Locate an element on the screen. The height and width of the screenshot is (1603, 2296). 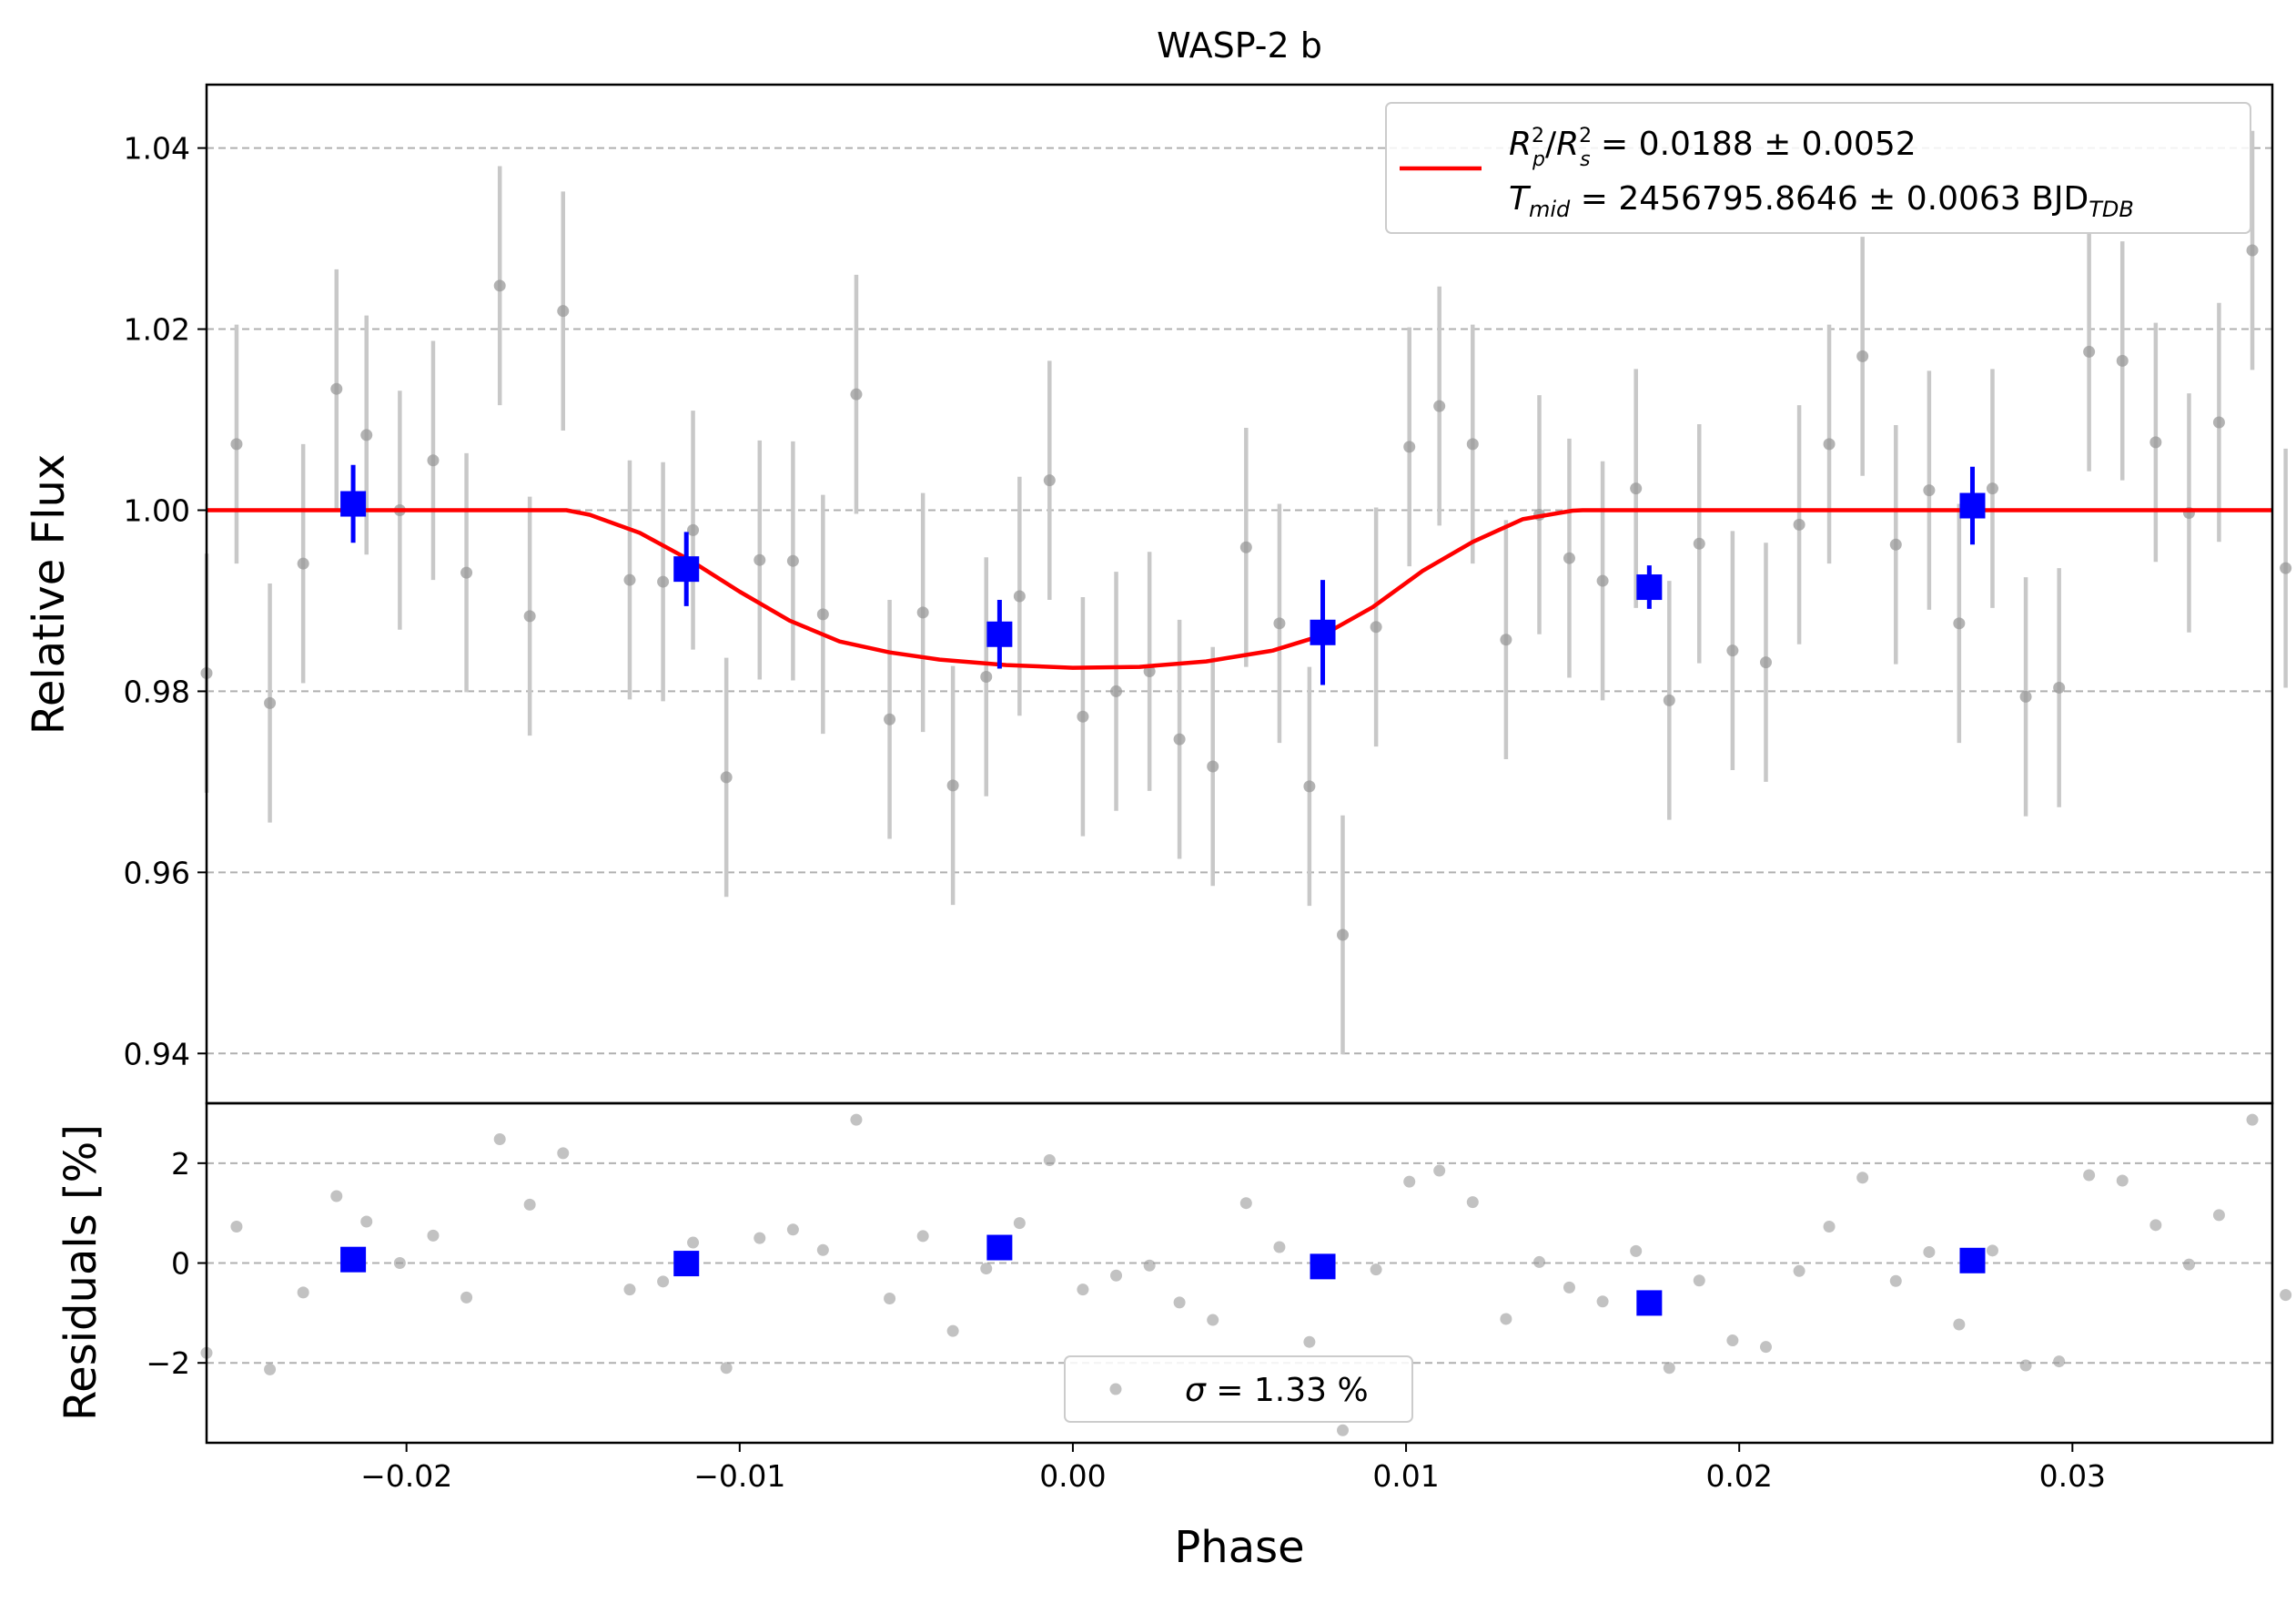
residuals-legend: σ = 1.33 % is located at coordinates (1239, 1389).